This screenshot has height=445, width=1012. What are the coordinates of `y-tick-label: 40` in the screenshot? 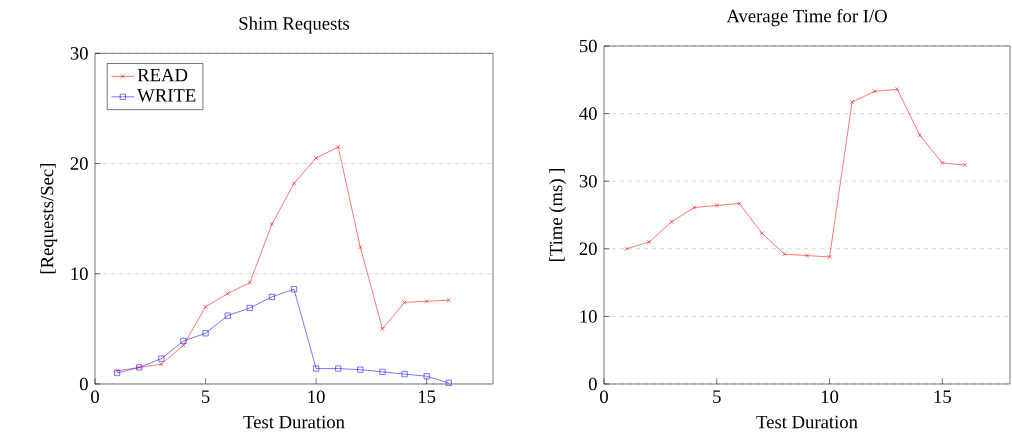 It's located at (588, 113).